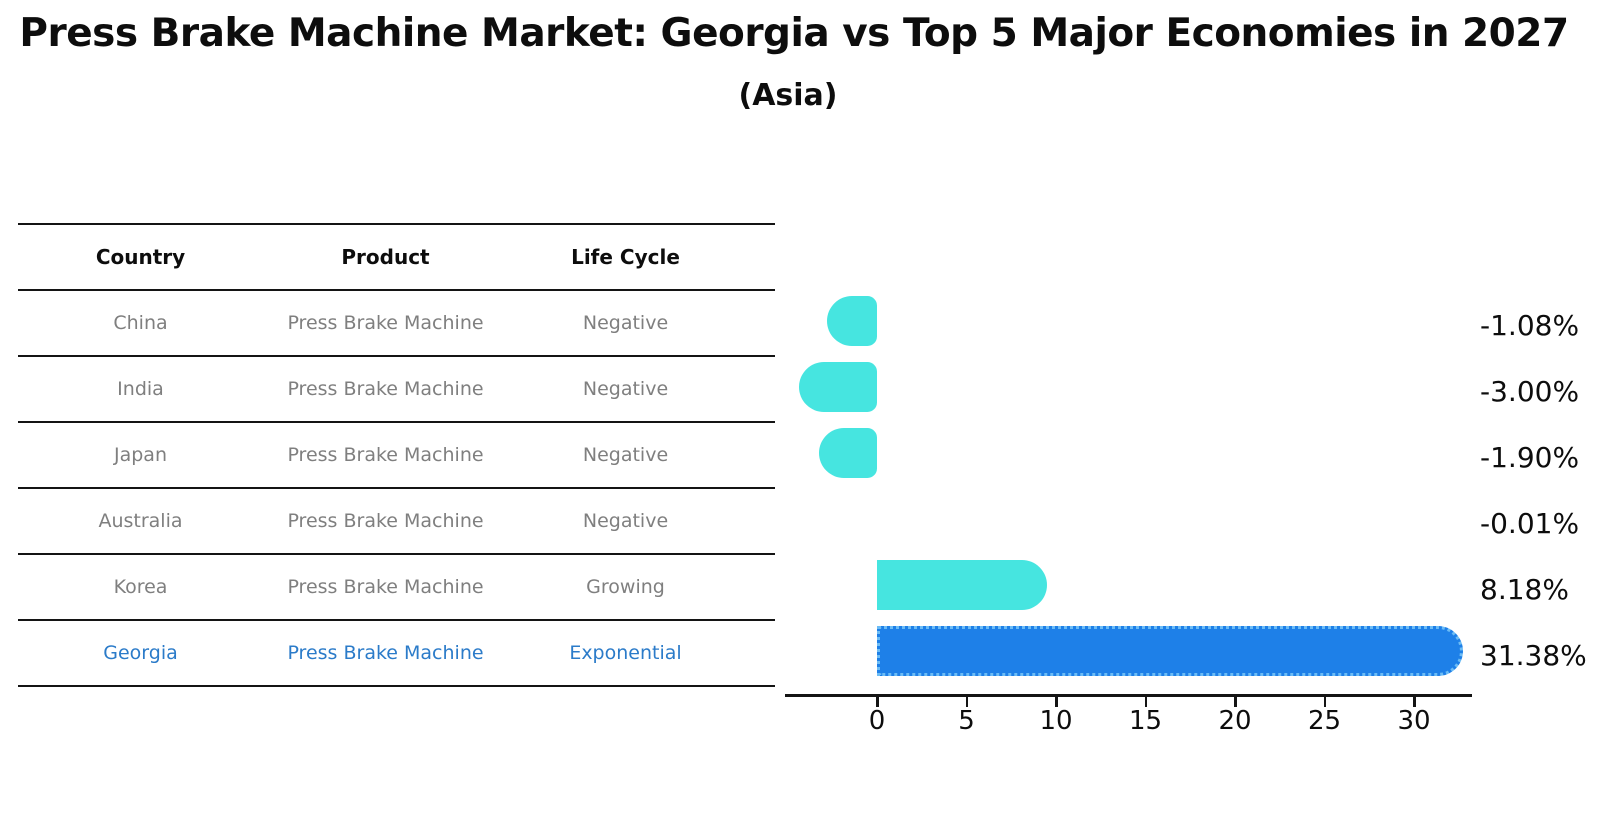 This screenshot has height=823, width=1616. Describe the element at coordinates (877, 721) in the screenshot. I see `x-axis-tick-label: 0` at that location.